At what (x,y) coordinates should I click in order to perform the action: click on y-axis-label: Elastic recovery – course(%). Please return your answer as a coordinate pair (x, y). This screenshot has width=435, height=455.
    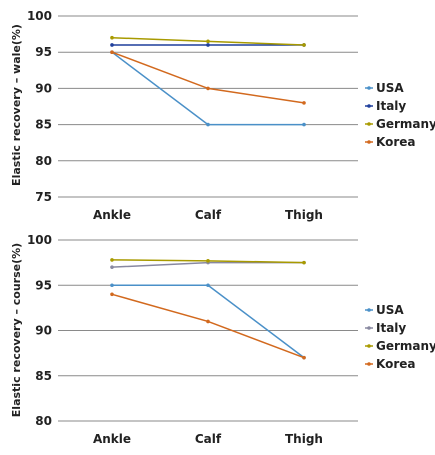
    Looking at the image, I should click on (16, 330).